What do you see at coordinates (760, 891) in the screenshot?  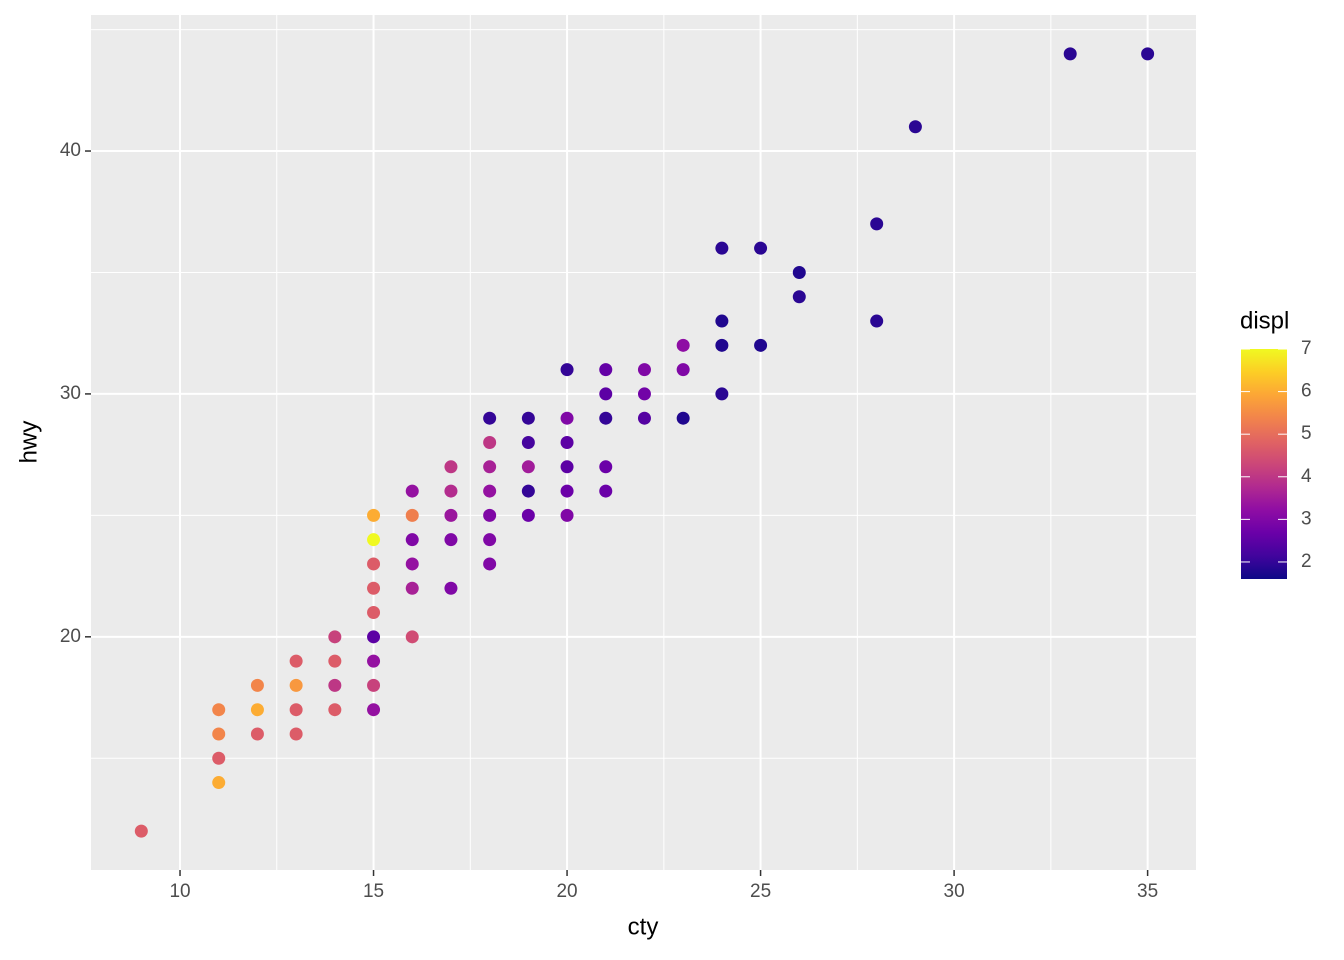 I see `x-tick-label: 25` at bounding box center [760, 891].